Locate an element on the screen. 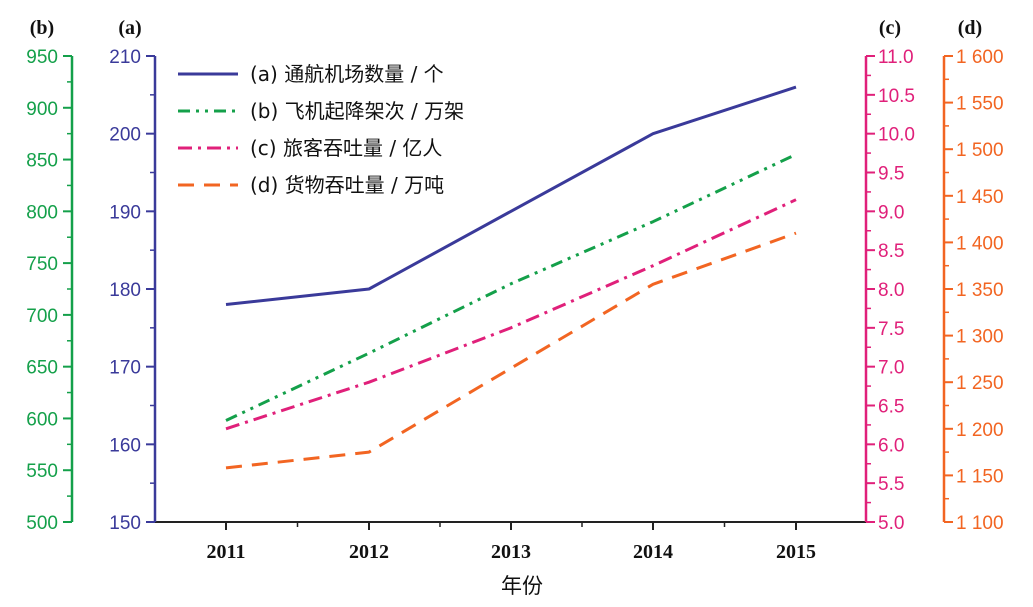  y-tick-label-c: 8.5 is located at coordinates (891, 251).